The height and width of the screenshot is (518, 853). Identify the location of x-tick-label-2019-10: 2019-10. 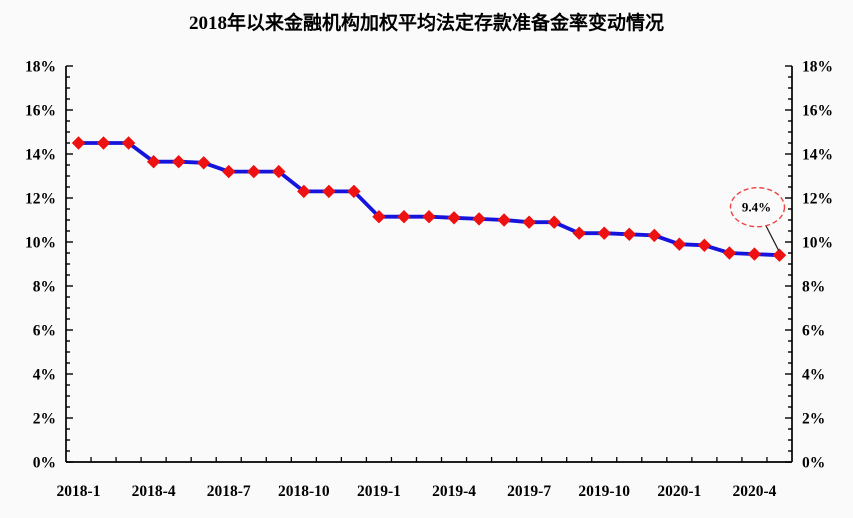
(604, 491).